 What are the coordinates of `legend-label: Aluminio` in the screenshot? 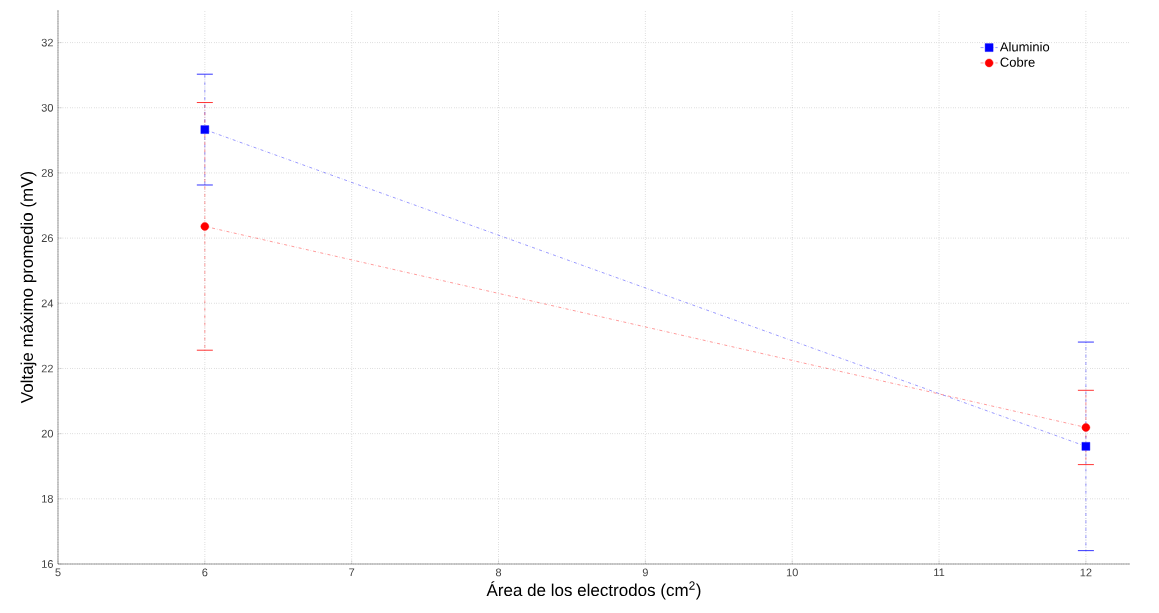 It's located at (1024, 46).